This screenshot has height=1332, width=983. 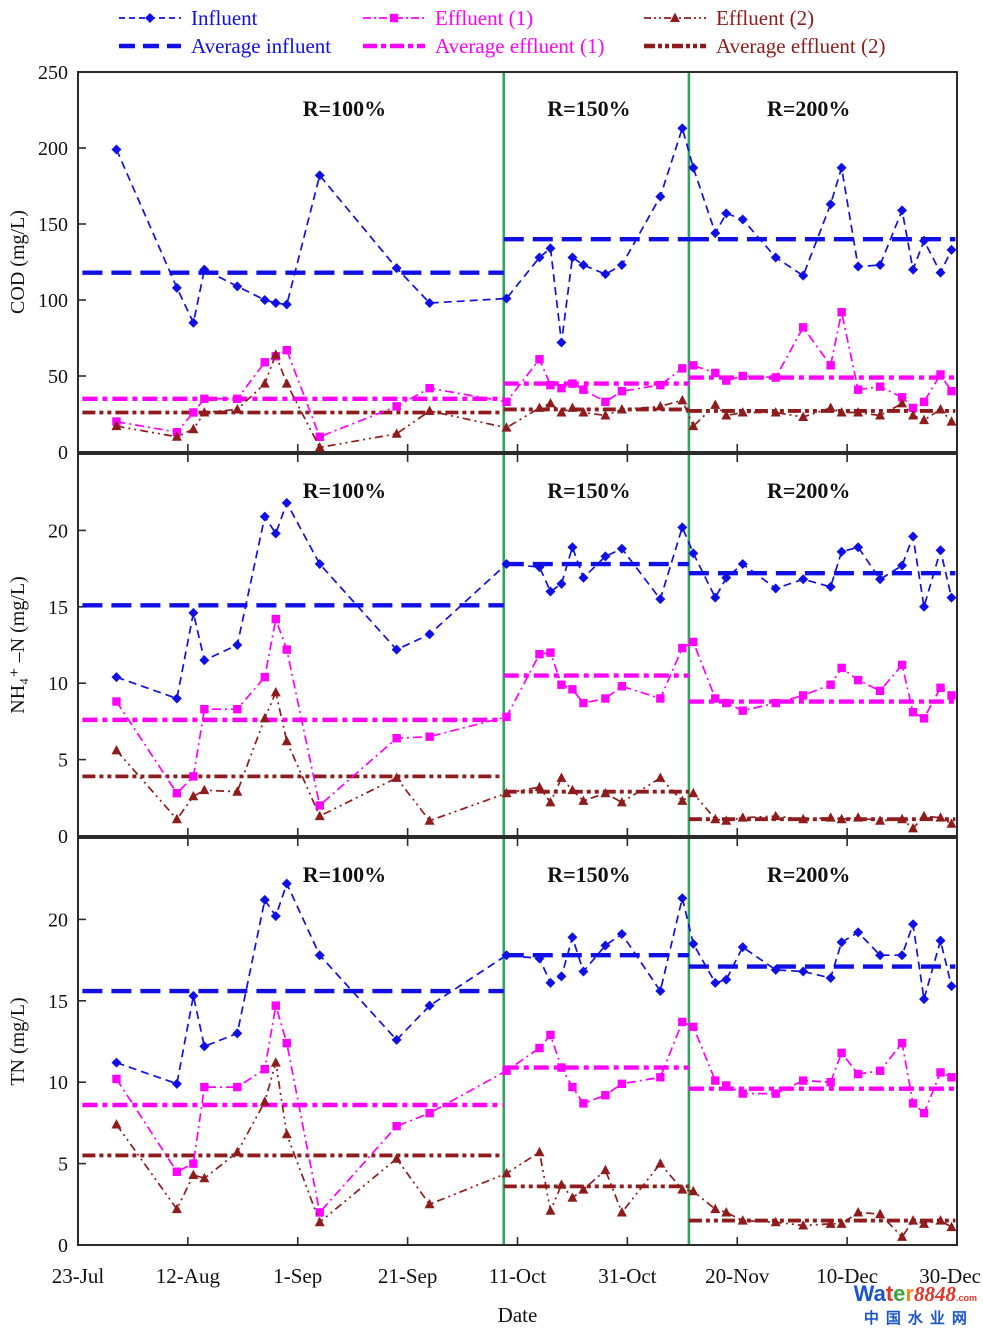 What do you see at coordinates (18, 1041) in the screenshot?
I see `y-axis-title-tn: TN (mg/L)` at bounding box center [18, 1041].